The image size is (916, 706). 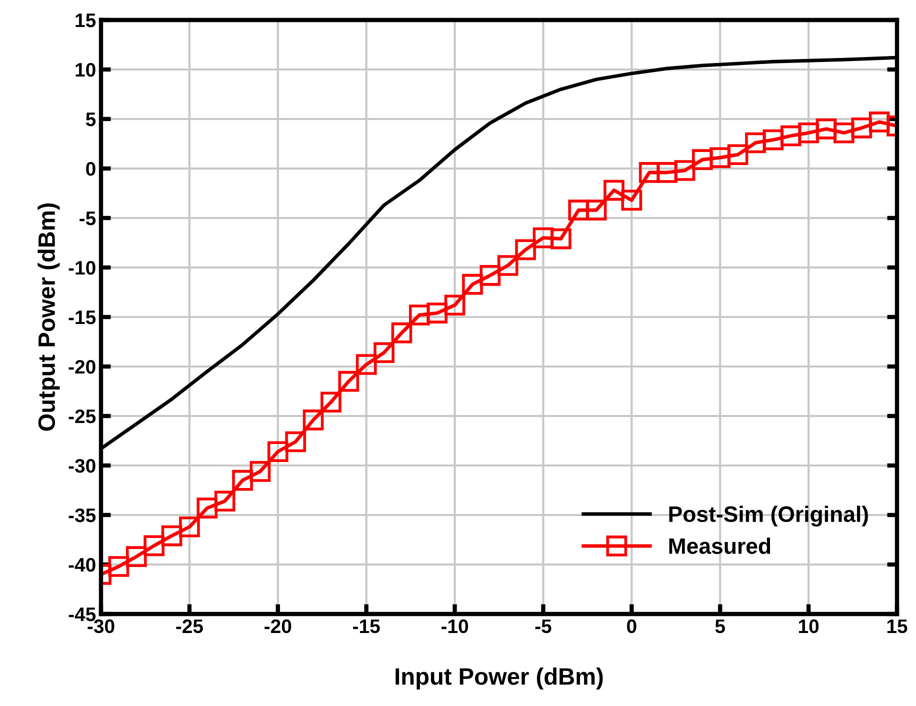 What do you see at coordinates (631, 626) in the screenshot?
I see `x-tick-label: 0` at bounding box center [631, 626].